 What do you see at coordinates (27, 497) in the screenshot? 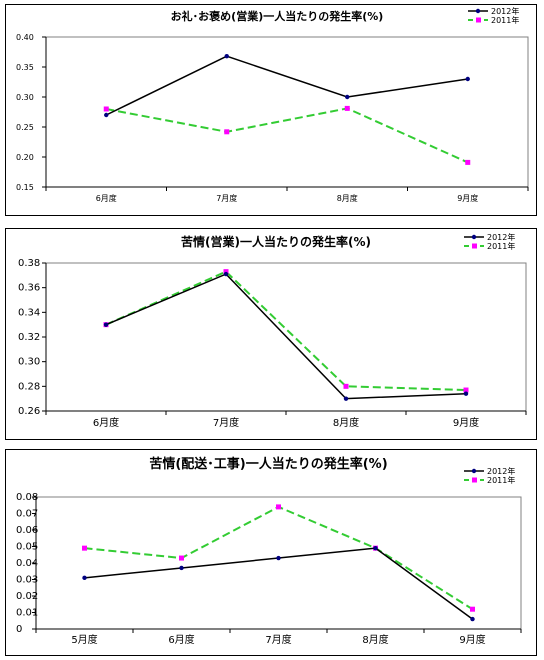
I see `y-tick-label: 0.08` at bounding box center [27, 497].